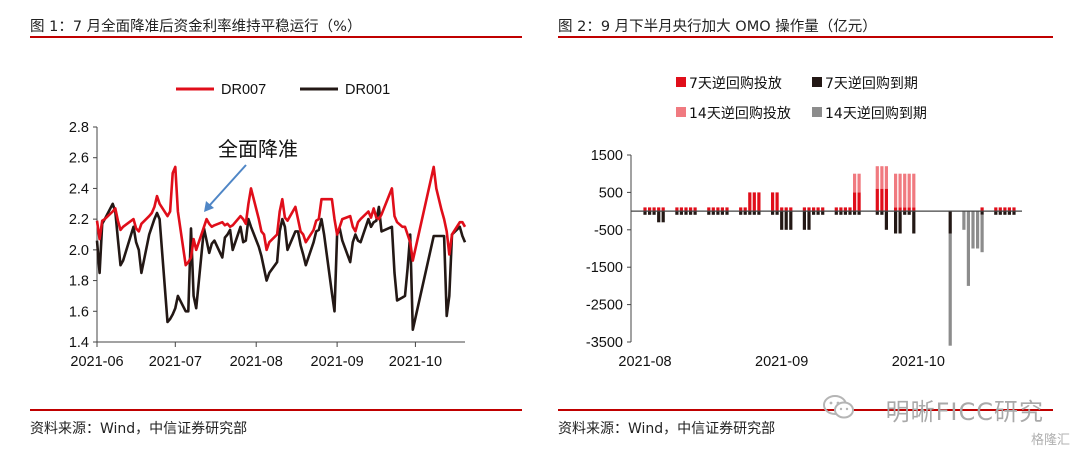 The height and width of the screenshot is (454, 1080). I want to click on legend-7d-maturity-swatch, so click(817, 82).